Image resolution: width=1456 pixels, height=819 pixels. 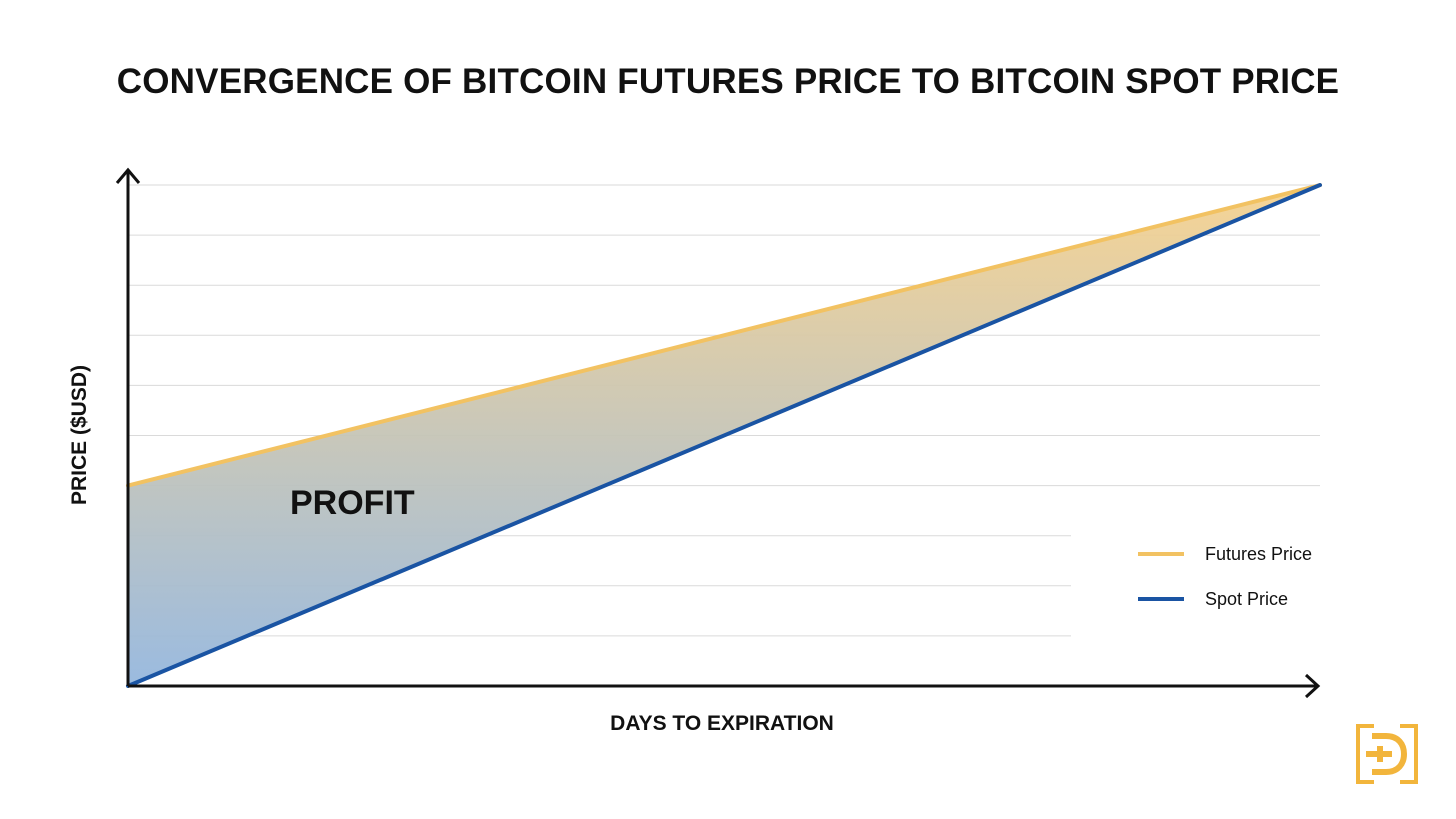 I want to click on x-axis-label: DAYS TO EXPIRATION, so click(x=722, y=723).